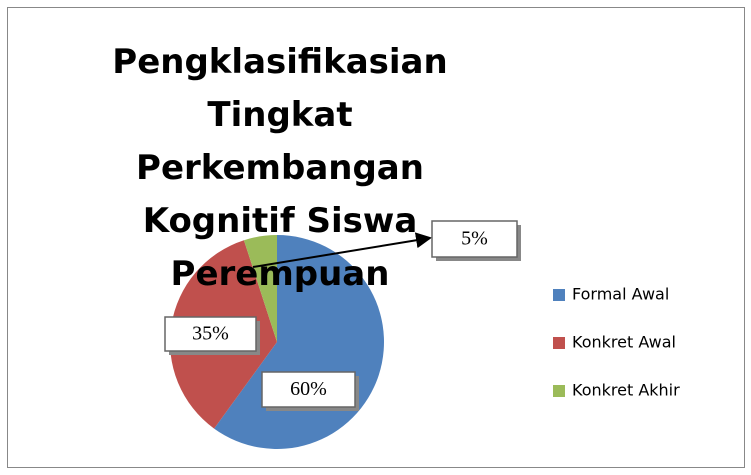  What do you see at coordinates (620, 294) in the screenshot?
I see `legend-label: Formal Awal` at bounding box center [620, 294].